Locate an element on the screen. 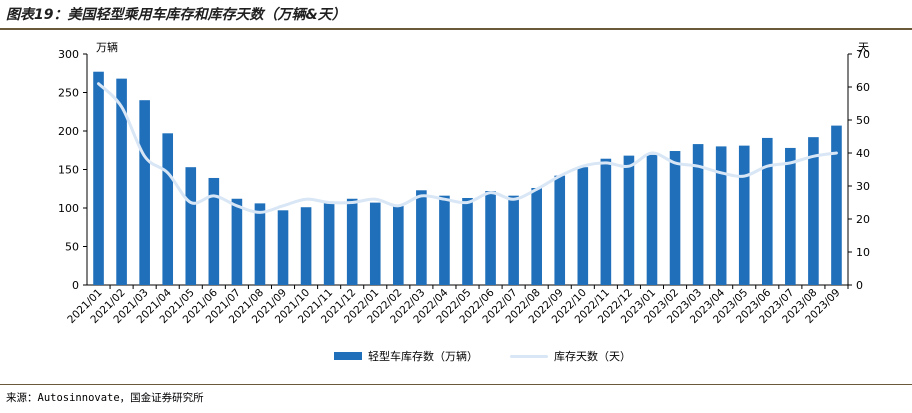 The width and height of the screenshot is (912, 413). left-tick-label: 300 is located at coordinates (68, 54).